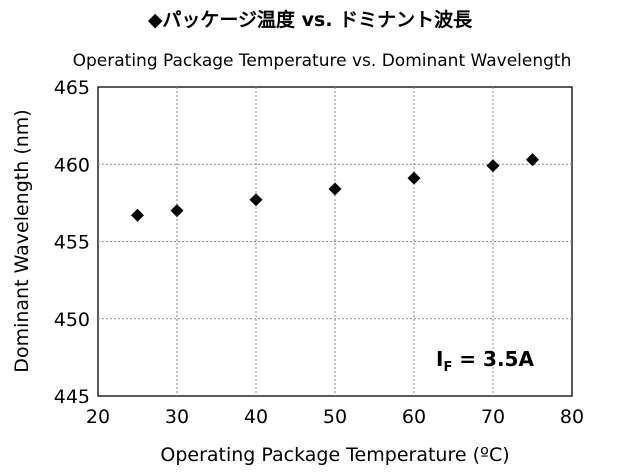 This screenshot has height=474, width=620. I want to click on y-tick-label: 455, so click(72, 243).